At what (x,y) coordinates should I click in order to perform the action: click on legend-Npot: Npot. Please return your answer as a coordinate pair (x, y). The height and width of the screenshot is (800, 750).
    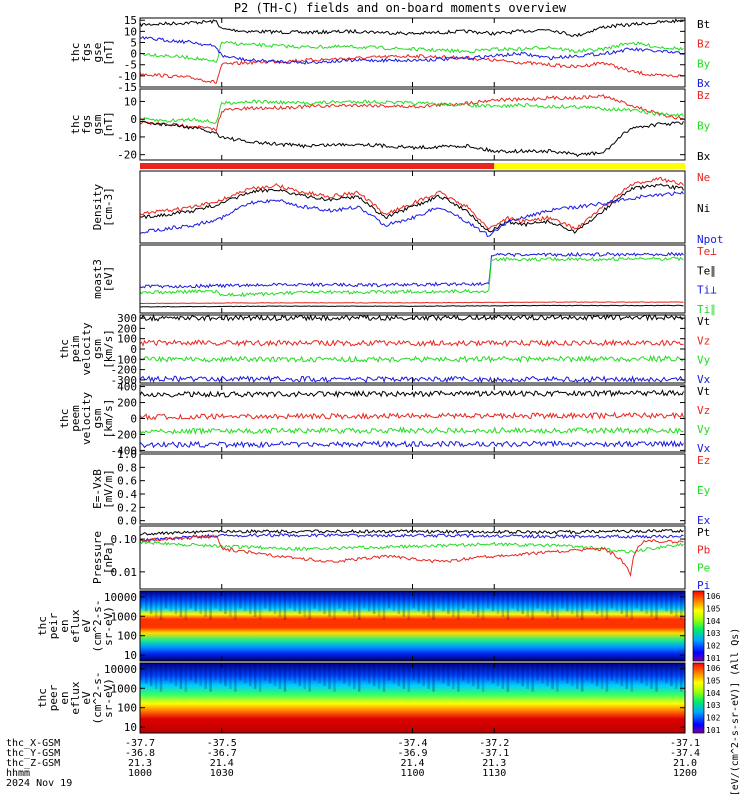
    Looking at the image, I should click on (710, 239).